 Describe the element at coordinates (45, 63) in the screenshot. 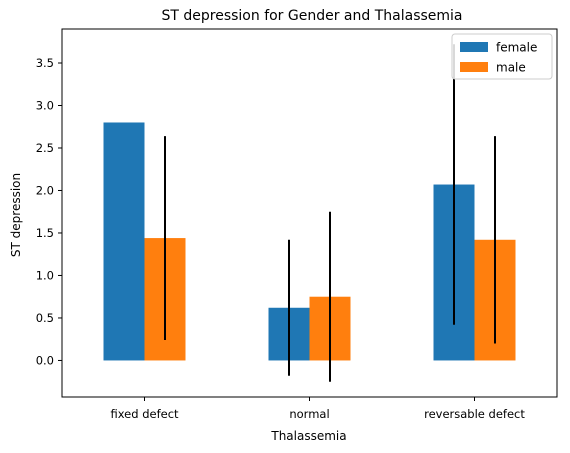

I see `y-tick-label: 3.5` at that location.